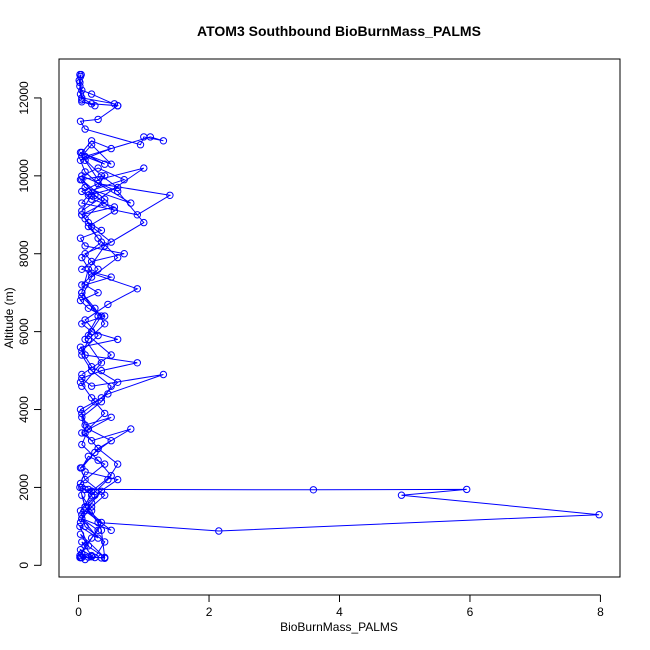 The height and width of the screenshot is (650, 650). I want to click on y-tick-label: 10000, so click(24, 176).